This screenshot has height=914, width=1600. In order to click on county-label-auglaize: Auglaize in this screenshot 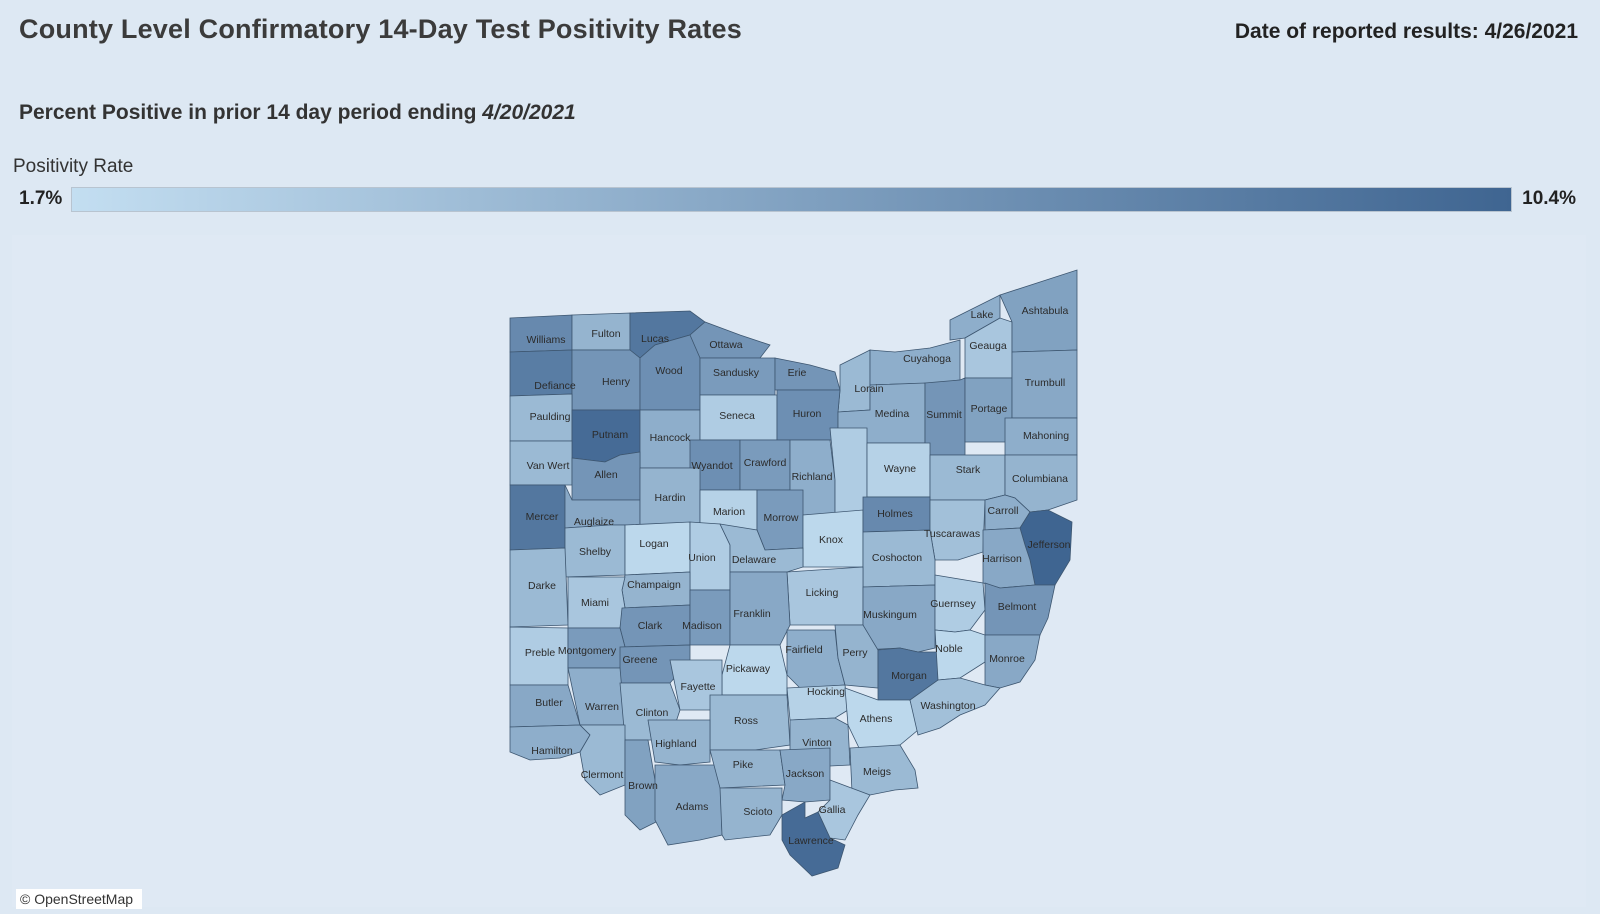, I will do `click(594, 522)`.